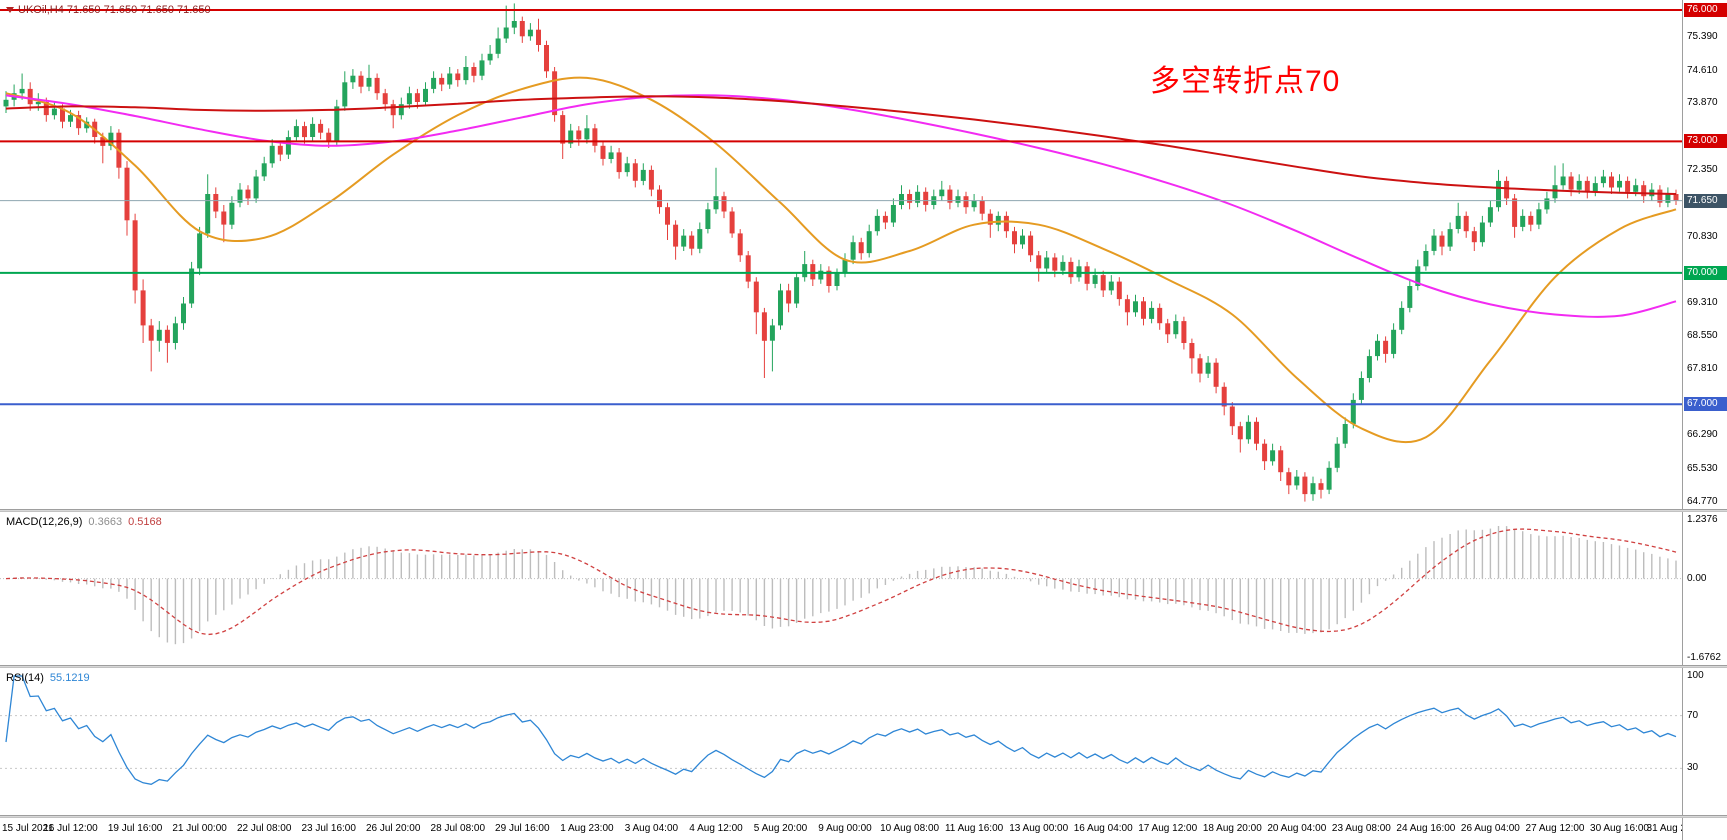 The width and height of the screenshot is (1727, 840). I want to click on time-axis-label: 22 Jul 08:00, so click(264, 828).